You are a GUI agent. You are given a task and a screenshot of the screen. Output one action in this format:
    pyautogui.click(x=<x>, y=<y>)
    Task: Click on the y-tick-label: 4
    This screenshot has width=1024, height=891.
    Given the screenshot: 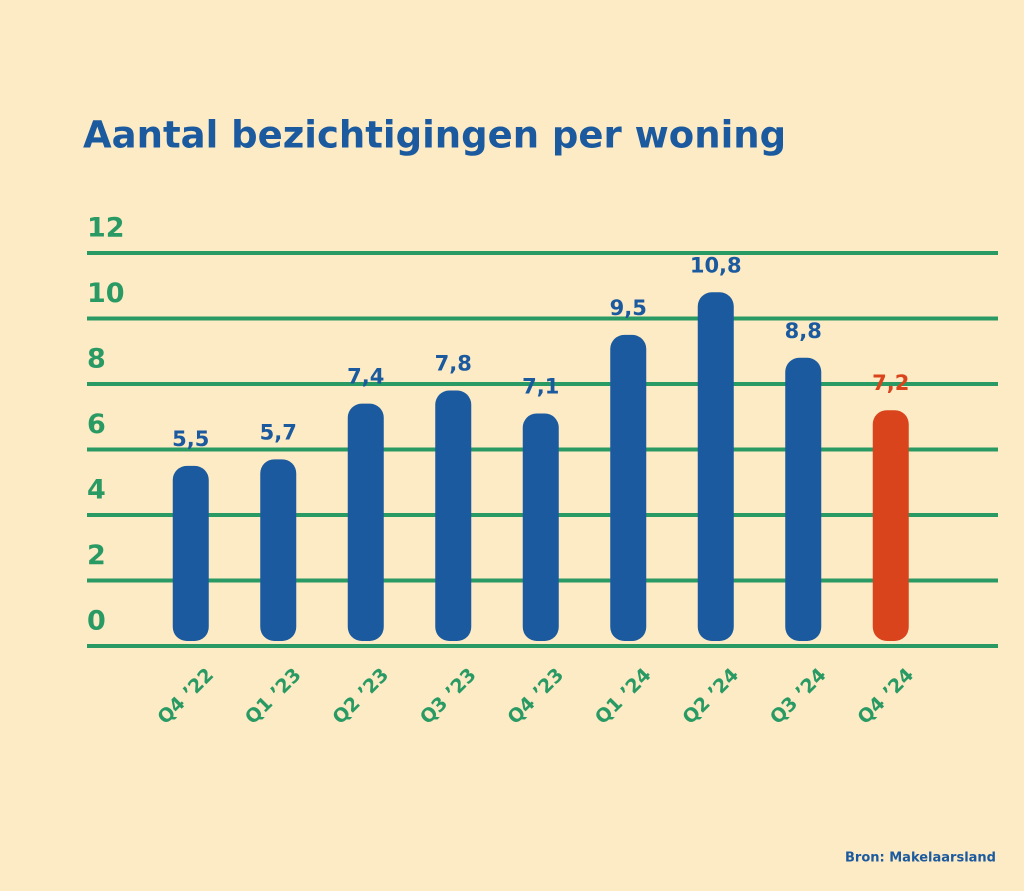 What is the action you would take?
    pyautogui.click(x=96, y=490)
    